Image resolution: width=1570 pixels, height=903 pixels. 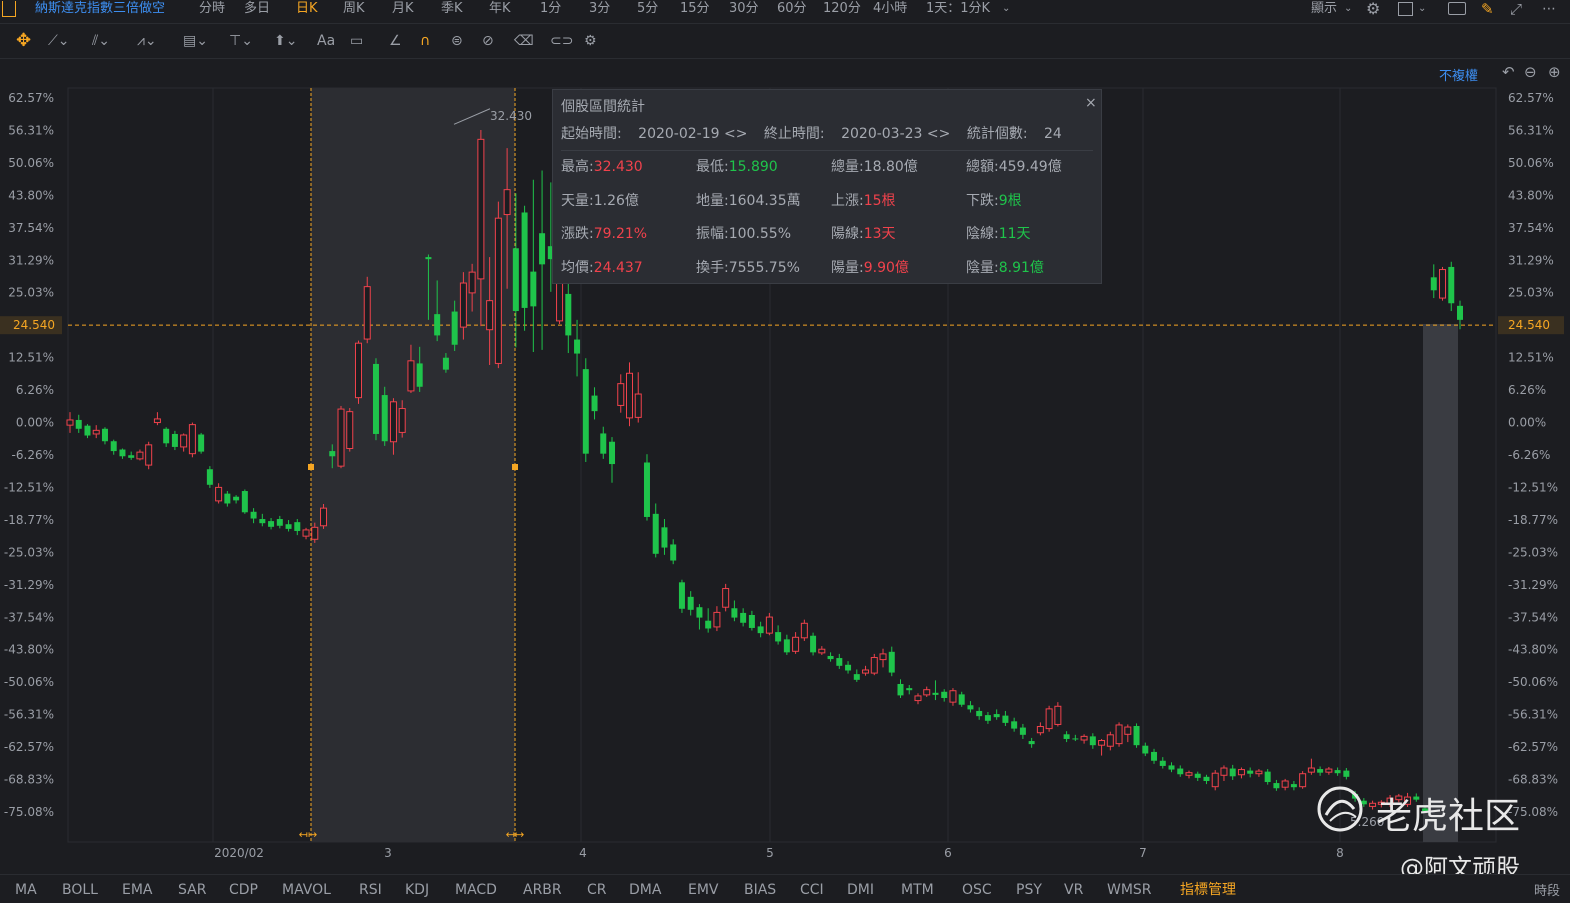 I want to click on tab-timeframe-9: 5分, so click(x=648, y=8).